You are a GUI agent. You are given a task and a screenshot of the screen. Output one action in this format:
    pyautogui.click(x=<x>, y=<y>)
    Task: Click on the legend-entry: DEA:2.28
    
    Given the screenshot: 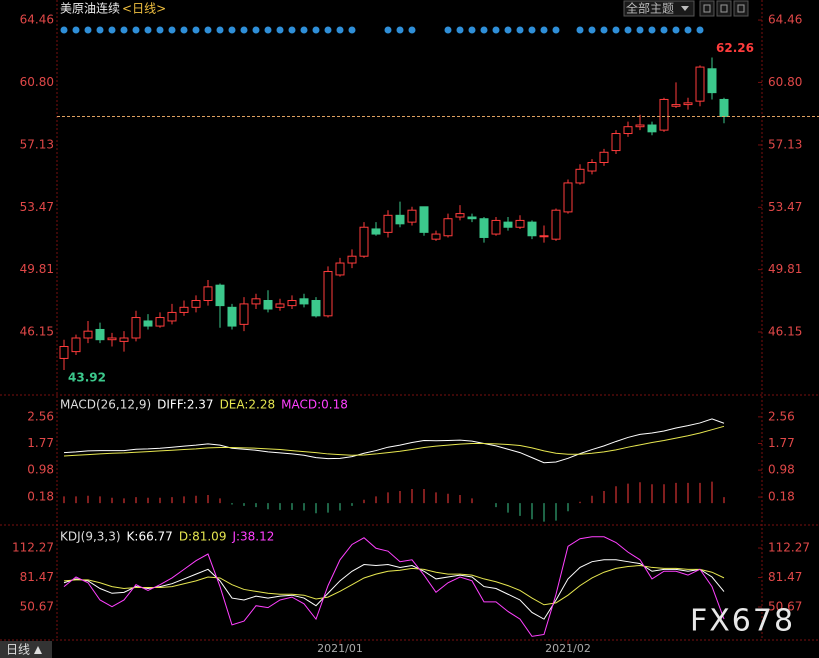 What is the action you would take?
    pyautogui.click(x=248, y=405)
    